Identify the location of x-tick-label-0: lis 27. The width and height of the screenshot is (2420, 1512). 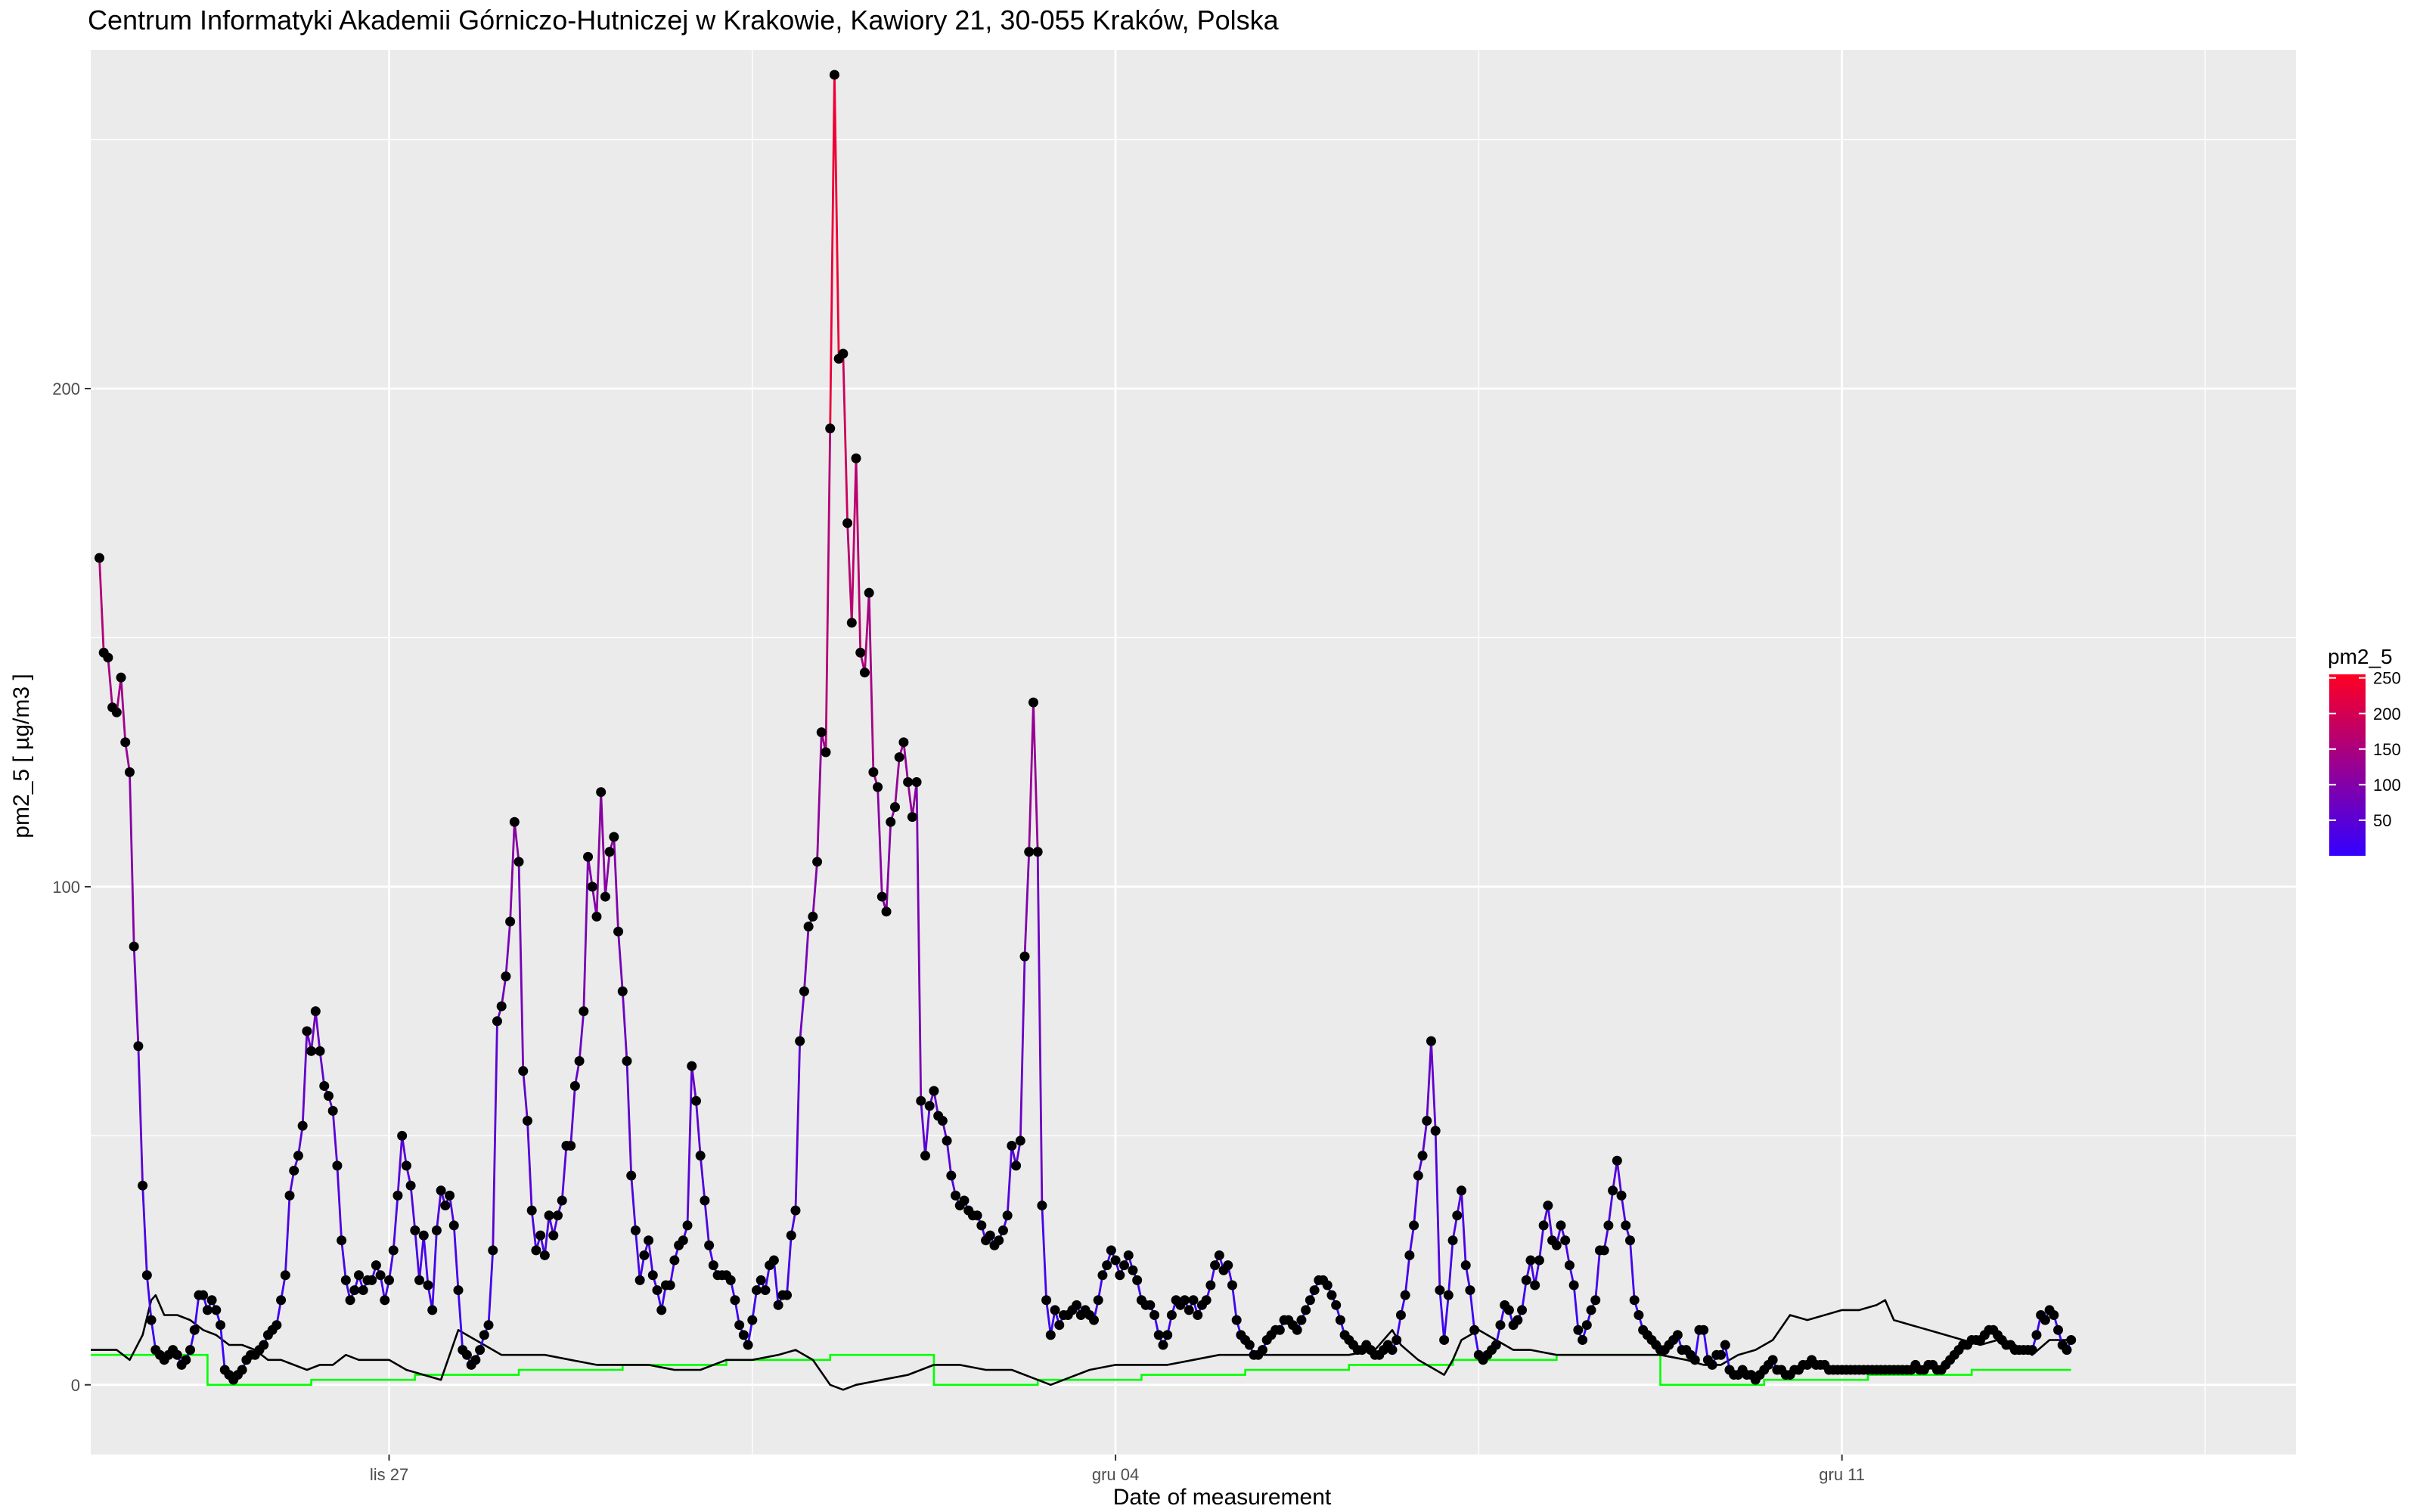
(389, 1475).